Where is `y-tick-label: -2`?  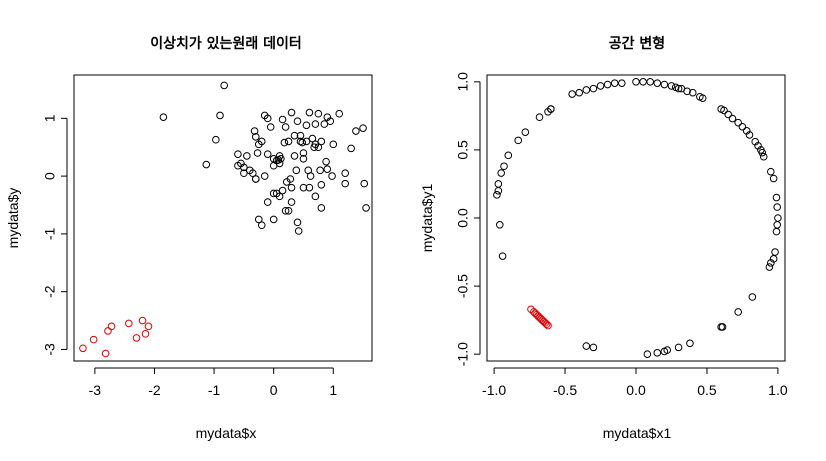
y-tick-label: -2 is located at coordinates (50, 291).